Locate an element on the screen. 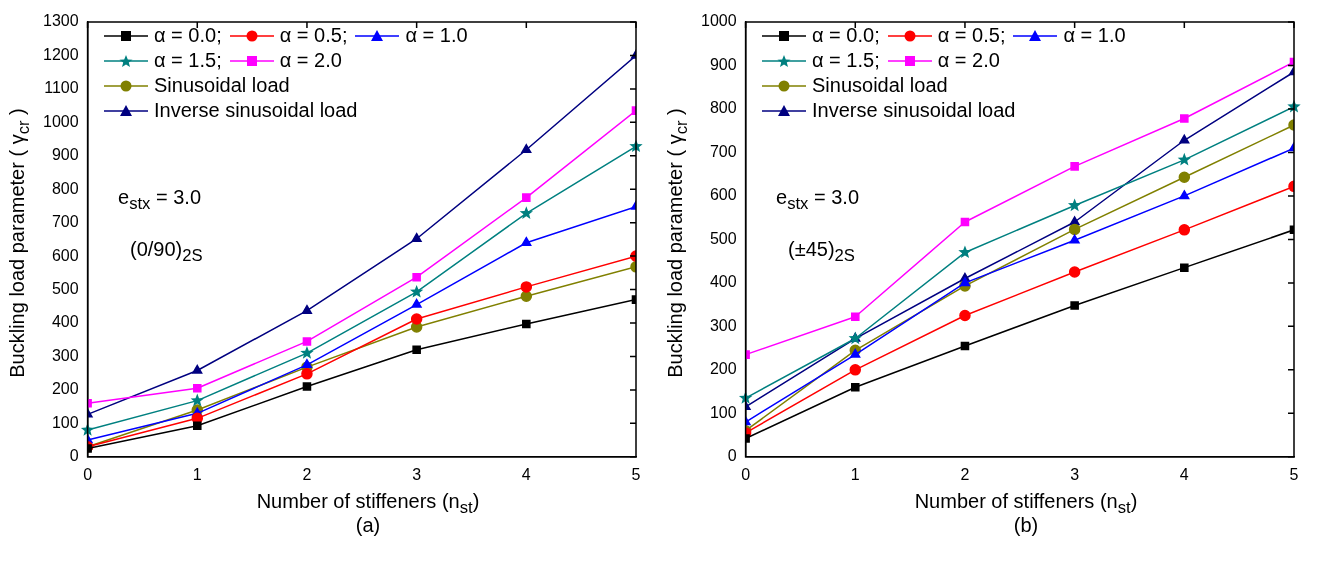 The image size is (1325, 576). annotation: (0/90)$_{2S}$ is located at coordinates (166, 252).